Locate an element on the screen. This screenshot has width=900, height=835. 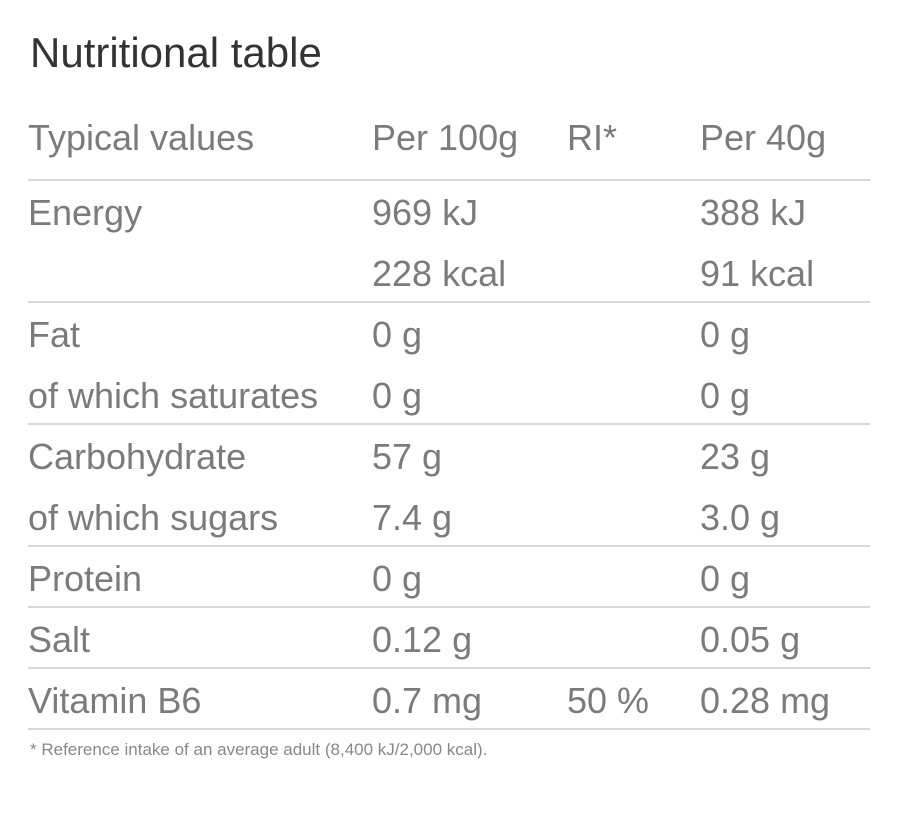
cell-value: 0.28 mg is located at coordinates (765, 700).